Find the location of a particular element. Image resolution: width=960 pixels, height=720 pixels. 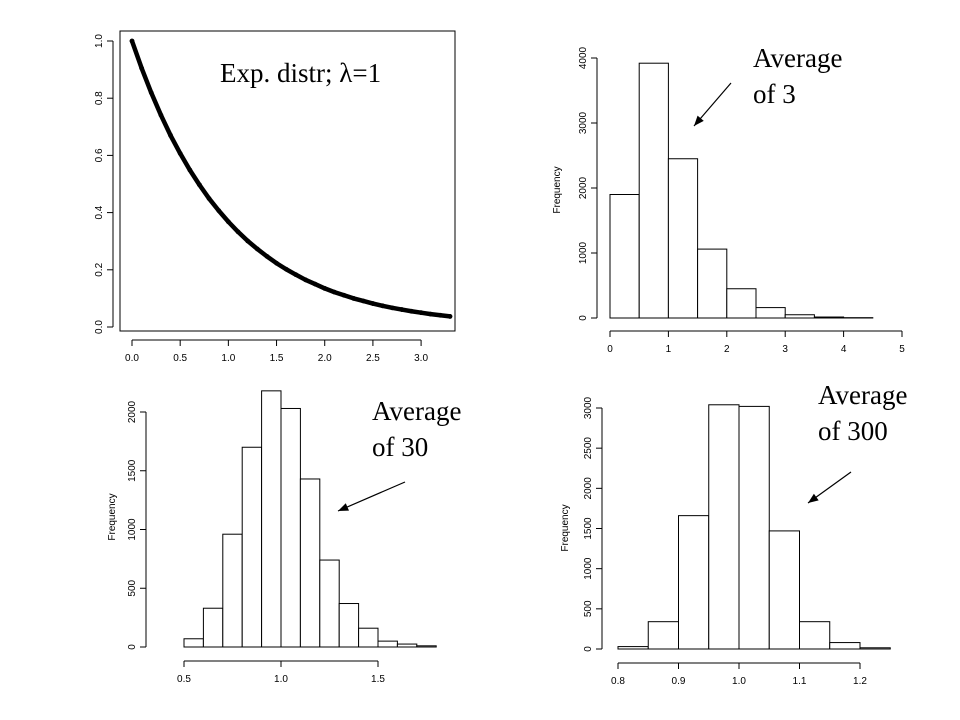

avg30-y-tick-label: 2000 is located at coordinates (132, 411).